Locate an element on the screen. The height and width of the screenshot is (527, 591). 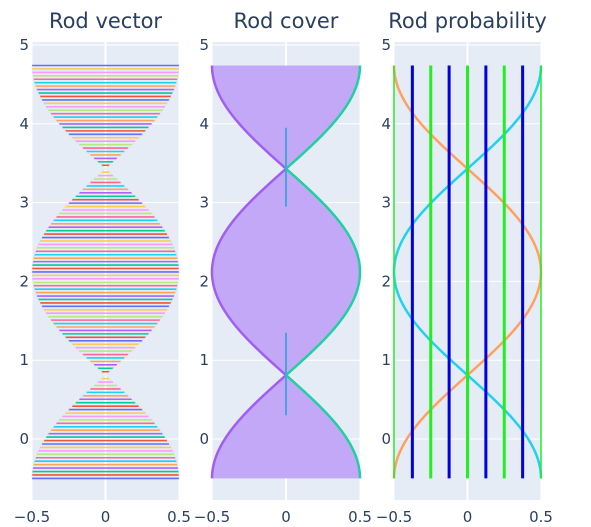
panel-title: Rod probability is located at coordinates (467, 21).